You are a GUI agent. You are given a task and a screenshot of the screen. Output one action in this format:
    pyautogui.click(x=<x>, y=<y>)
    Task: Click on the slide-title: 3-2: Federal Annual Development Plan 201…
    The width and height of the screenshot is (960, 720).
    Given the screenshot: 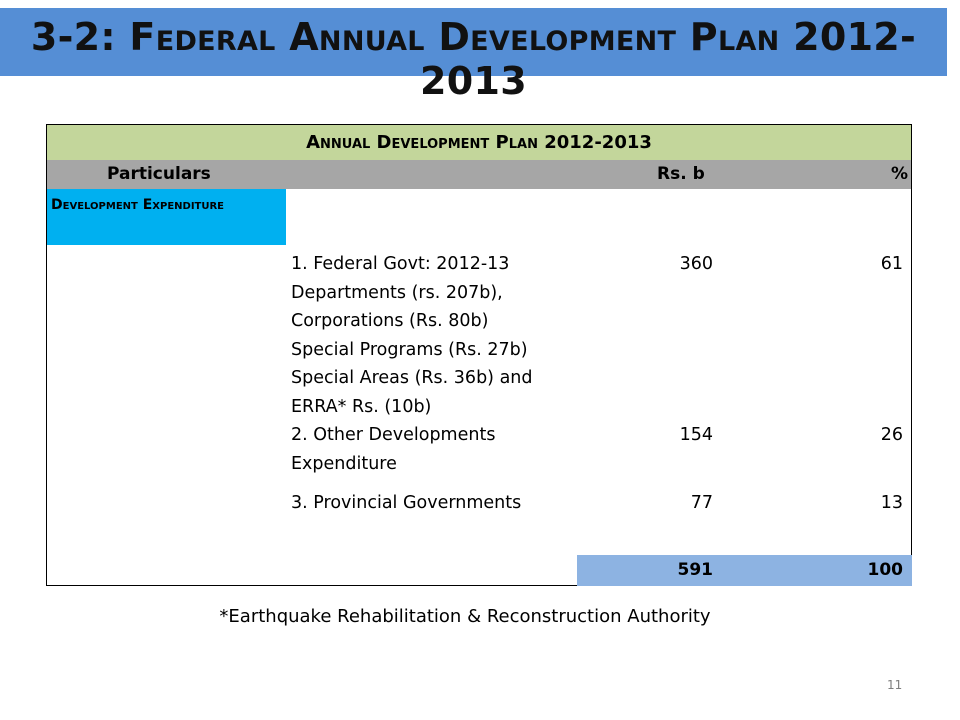 What is the action you would take?
    pyautogui.click(x=473, y=59)
    